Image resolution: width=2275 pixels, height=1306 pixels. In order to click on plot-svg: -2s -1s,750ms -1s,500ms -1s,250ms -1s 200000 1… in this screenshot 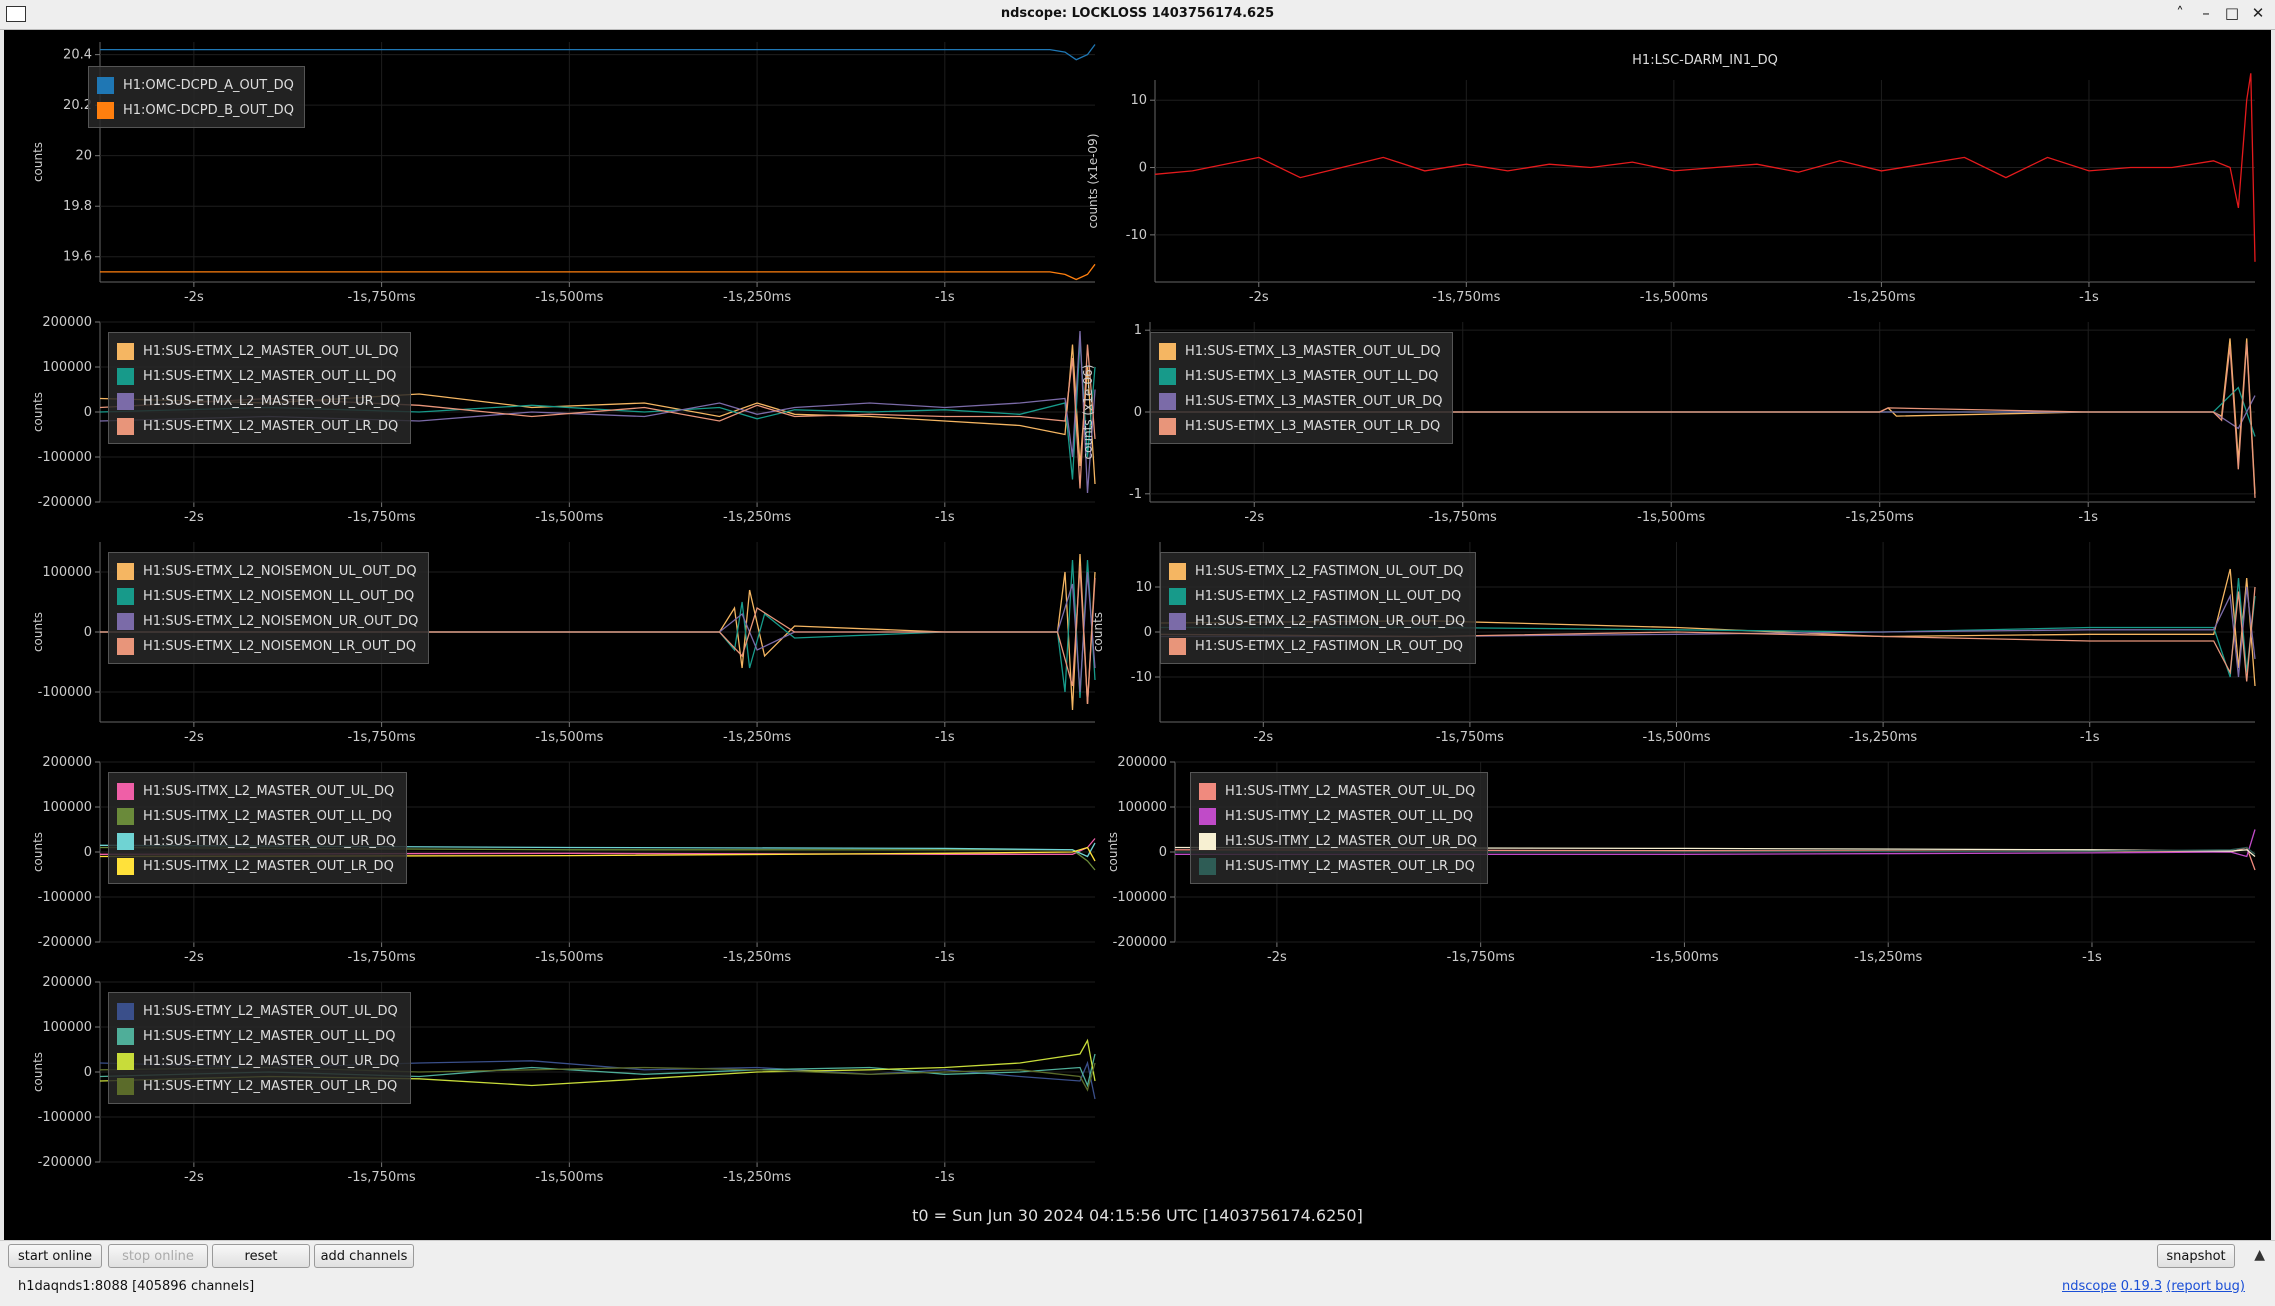, I will do `click(563, 420)`.